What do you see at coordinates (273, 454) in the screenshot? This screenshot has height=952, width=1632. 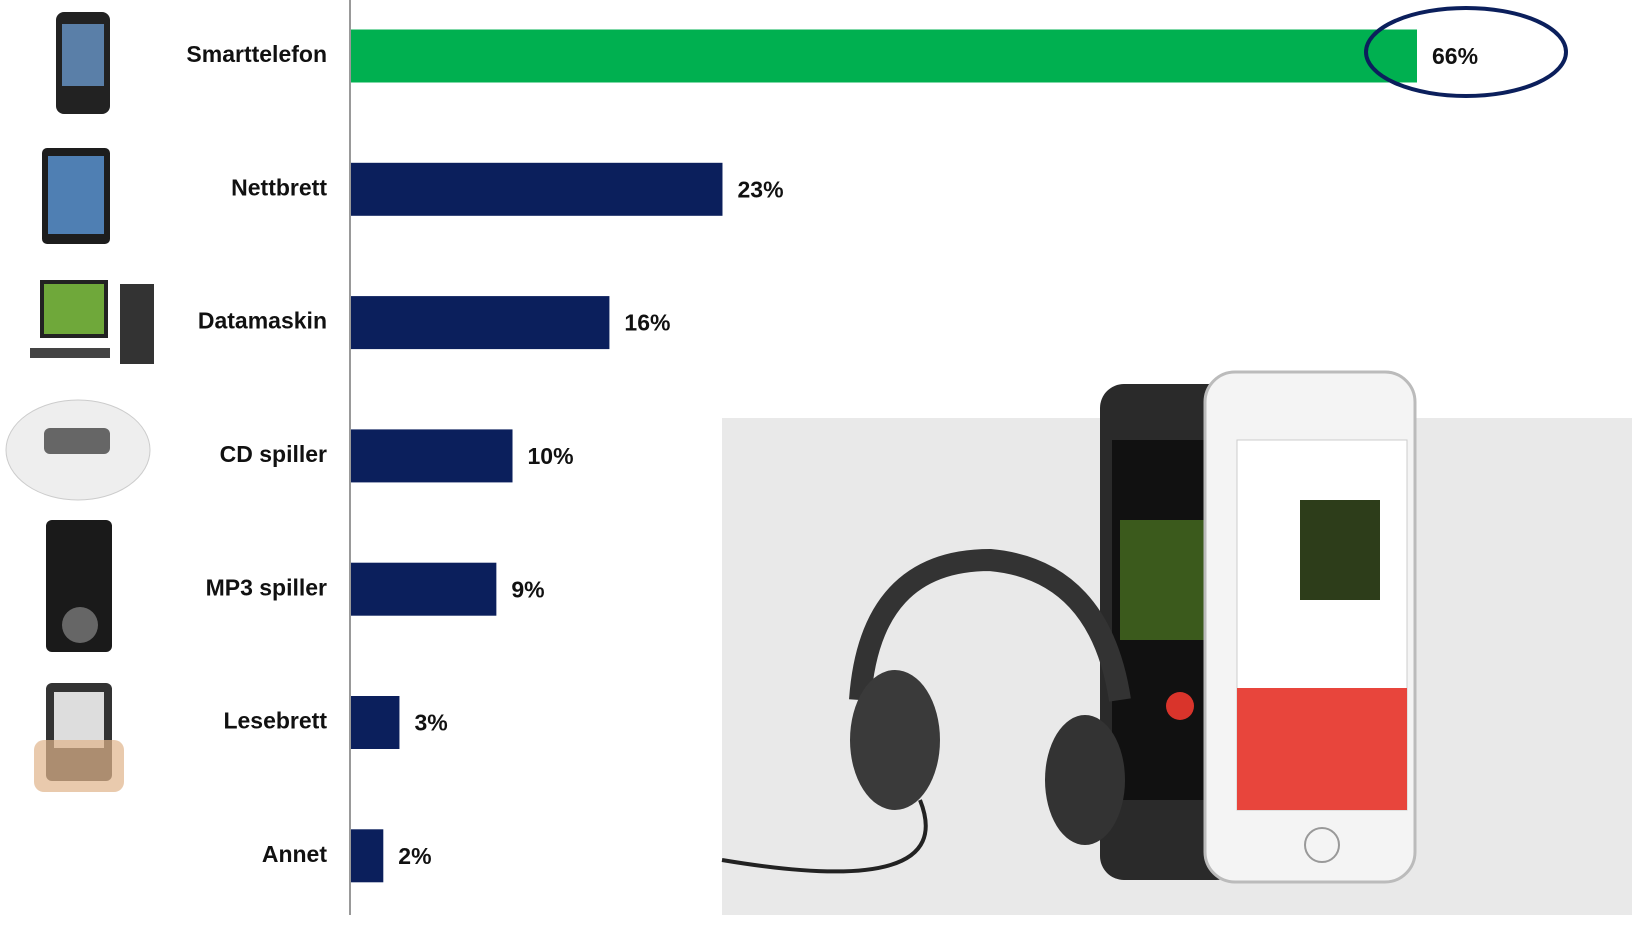 I see `category-label: CD spiller` at bounding box center [273, 454].